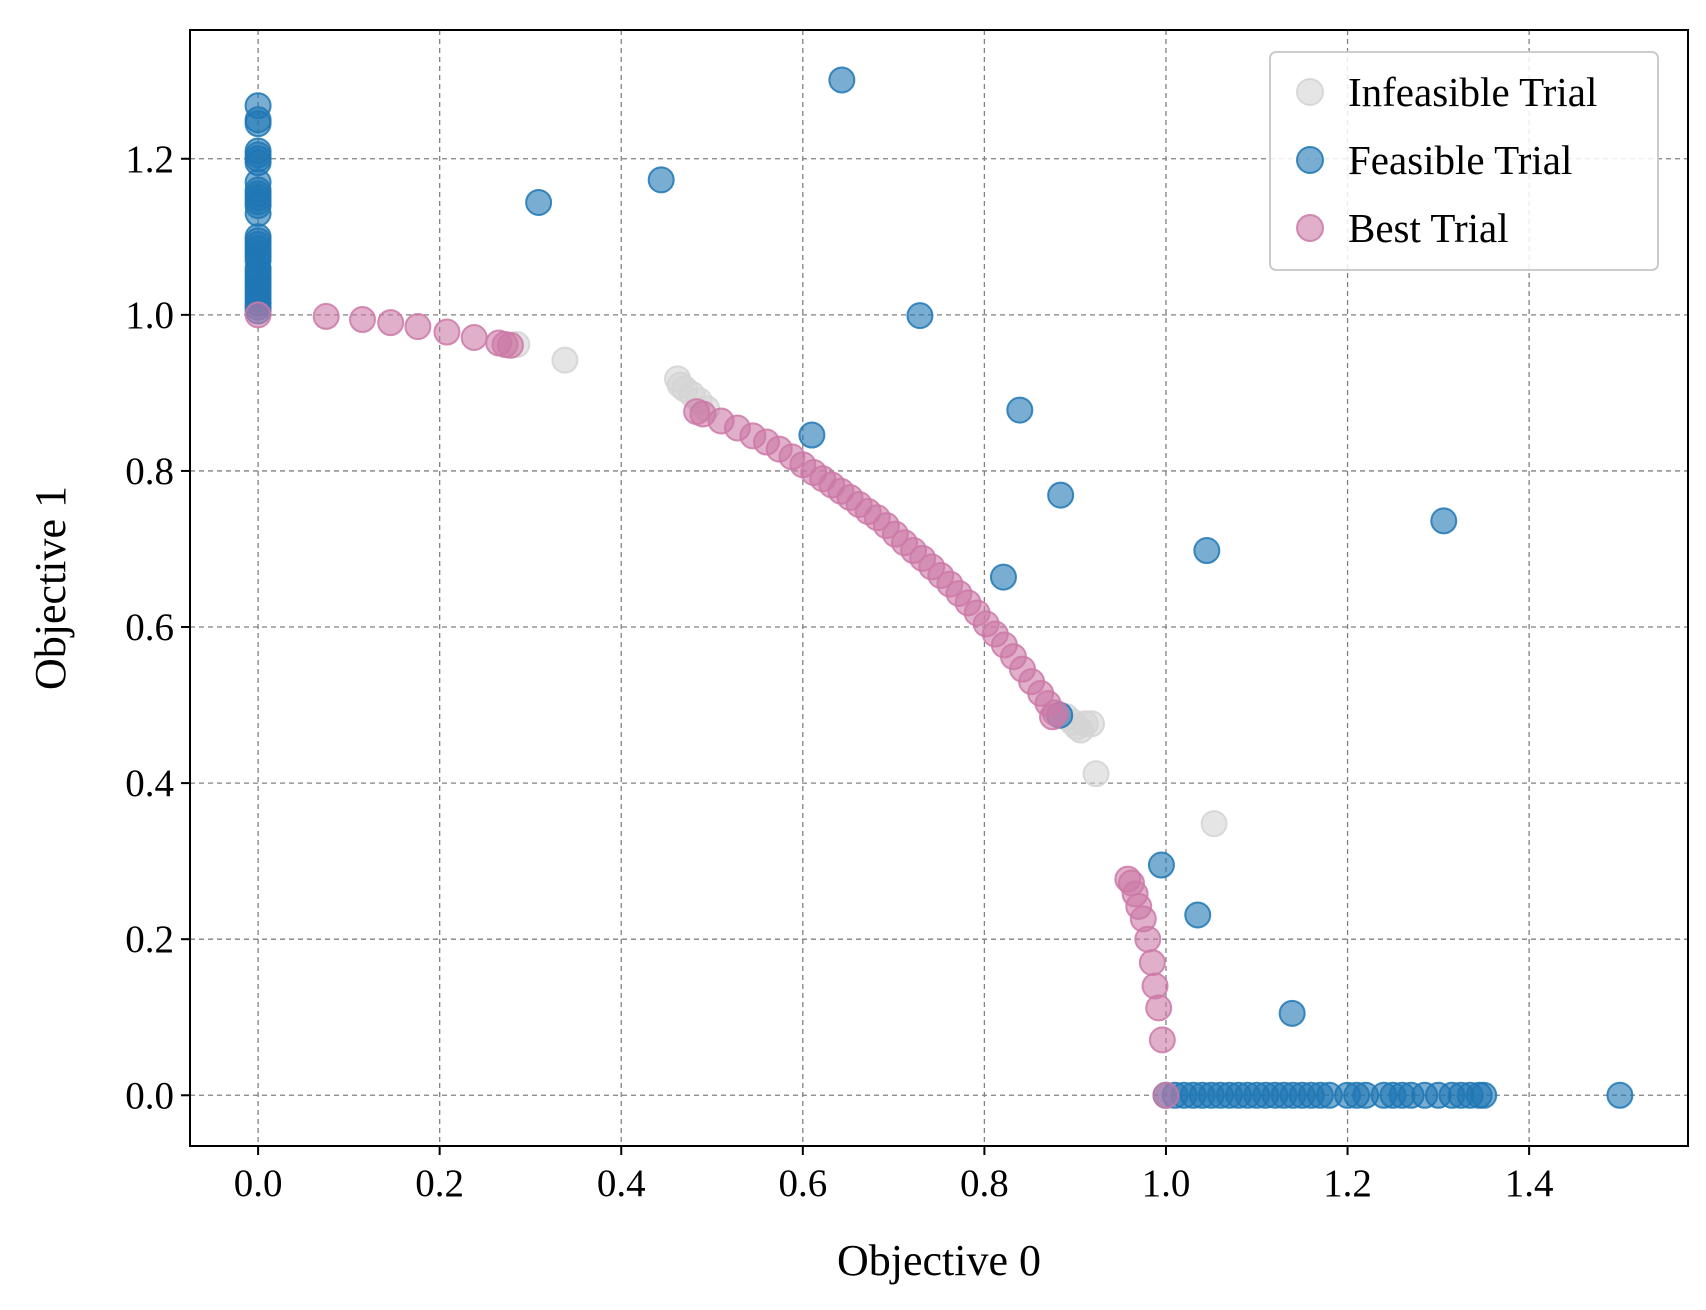 Image resolution: width=1706 pixels, height=1310 pixels. I want to click on y-tick-label: 1.0, so click(149, 315).